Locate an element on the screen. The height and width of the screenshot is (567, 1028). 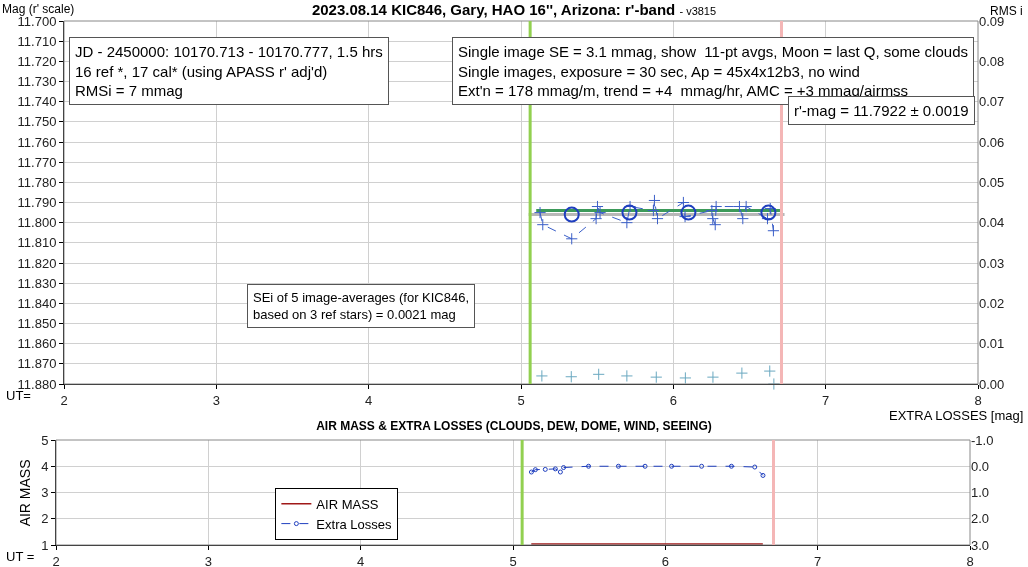
y-tick-label: 11.730 is located at coordinates (37, 82).